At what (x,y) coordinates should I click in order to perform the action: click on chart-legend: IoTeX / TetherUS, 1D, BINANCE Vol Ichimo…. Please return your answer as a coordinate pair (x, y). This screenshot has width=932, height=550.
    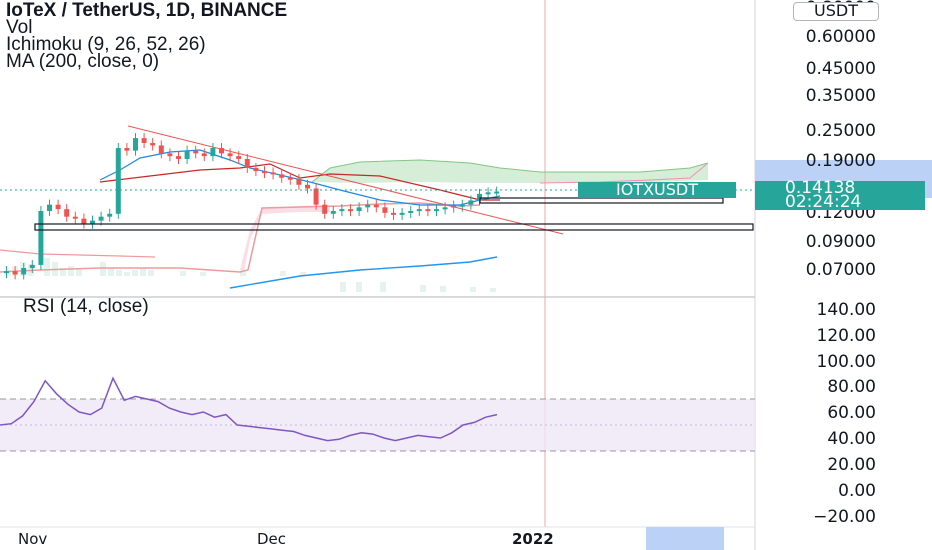
    Looking at the image, I should click on (147, 36).